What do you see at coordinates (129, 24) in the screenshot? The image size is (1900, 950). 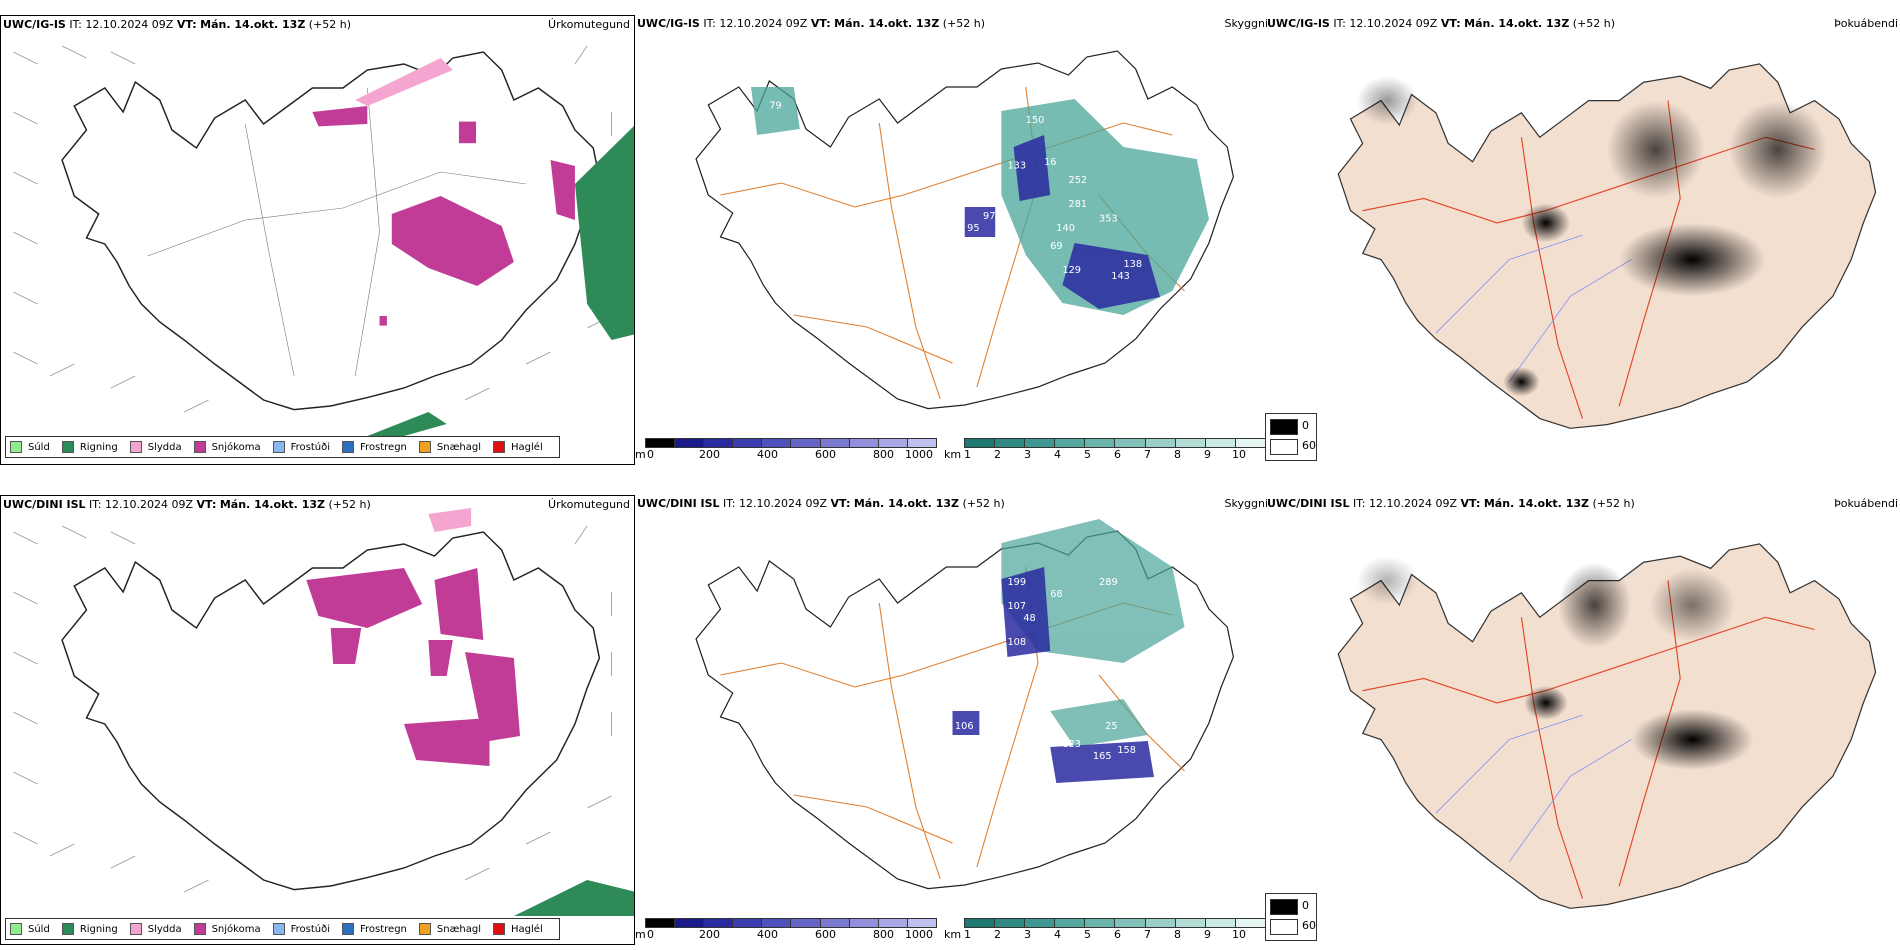 I see `it-value: 12.10.2024 09Z` at bounding box center [129, 24].